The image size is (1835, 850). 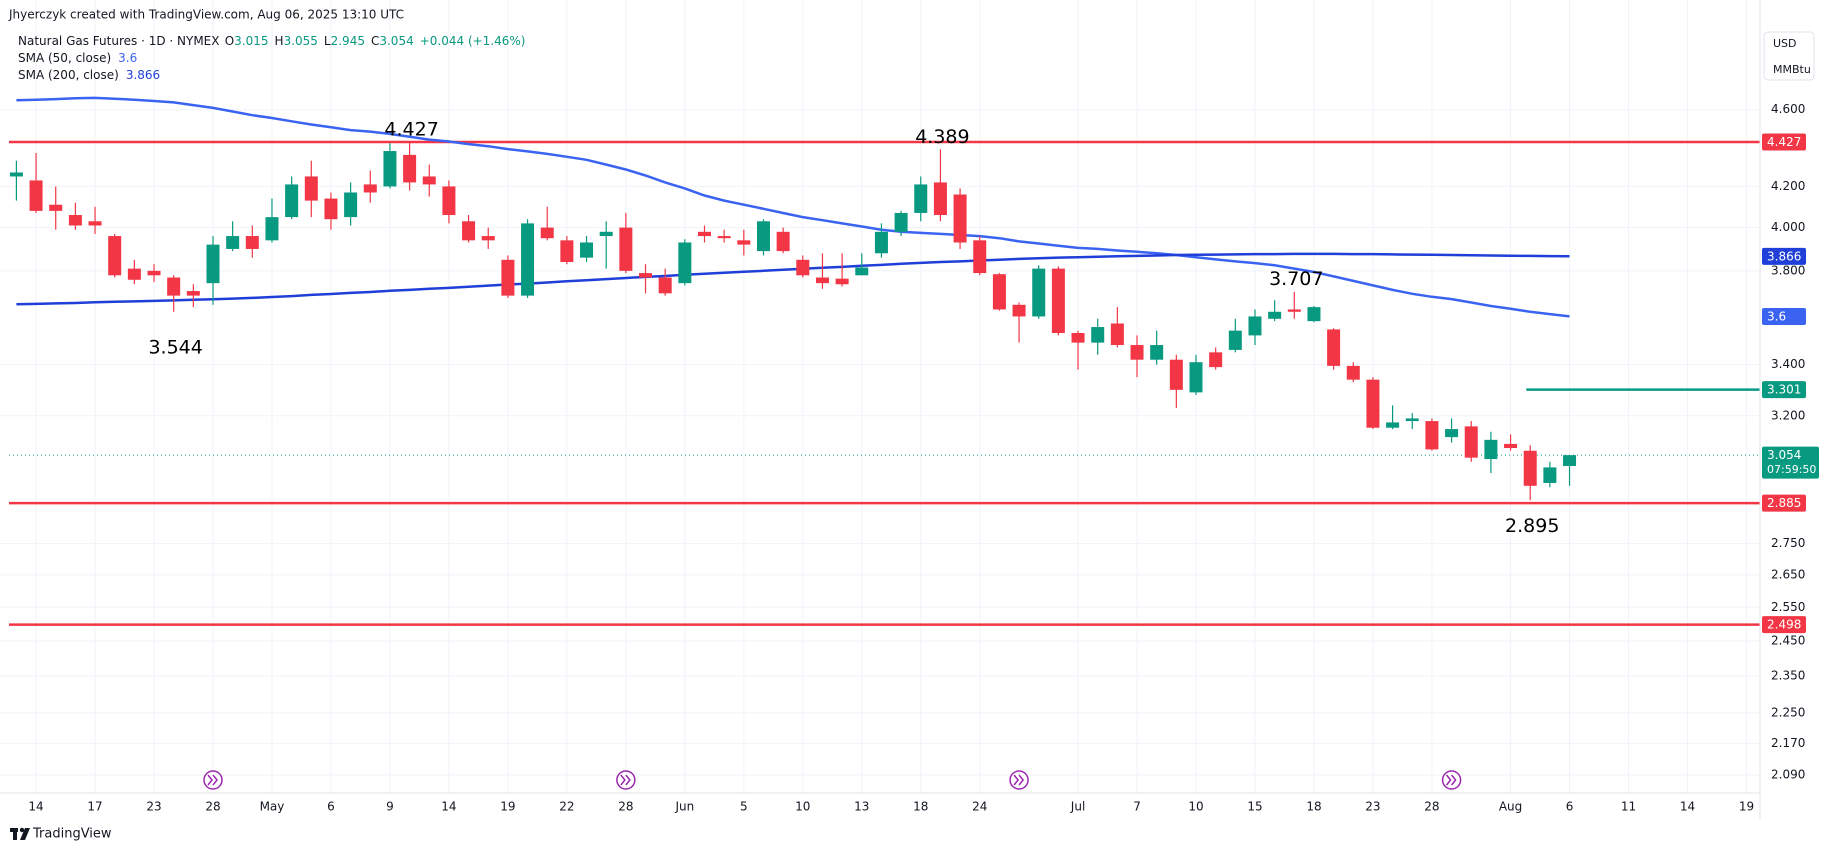 I want to click on y-tick-label: 2.170, so click(x=1788, y=743).